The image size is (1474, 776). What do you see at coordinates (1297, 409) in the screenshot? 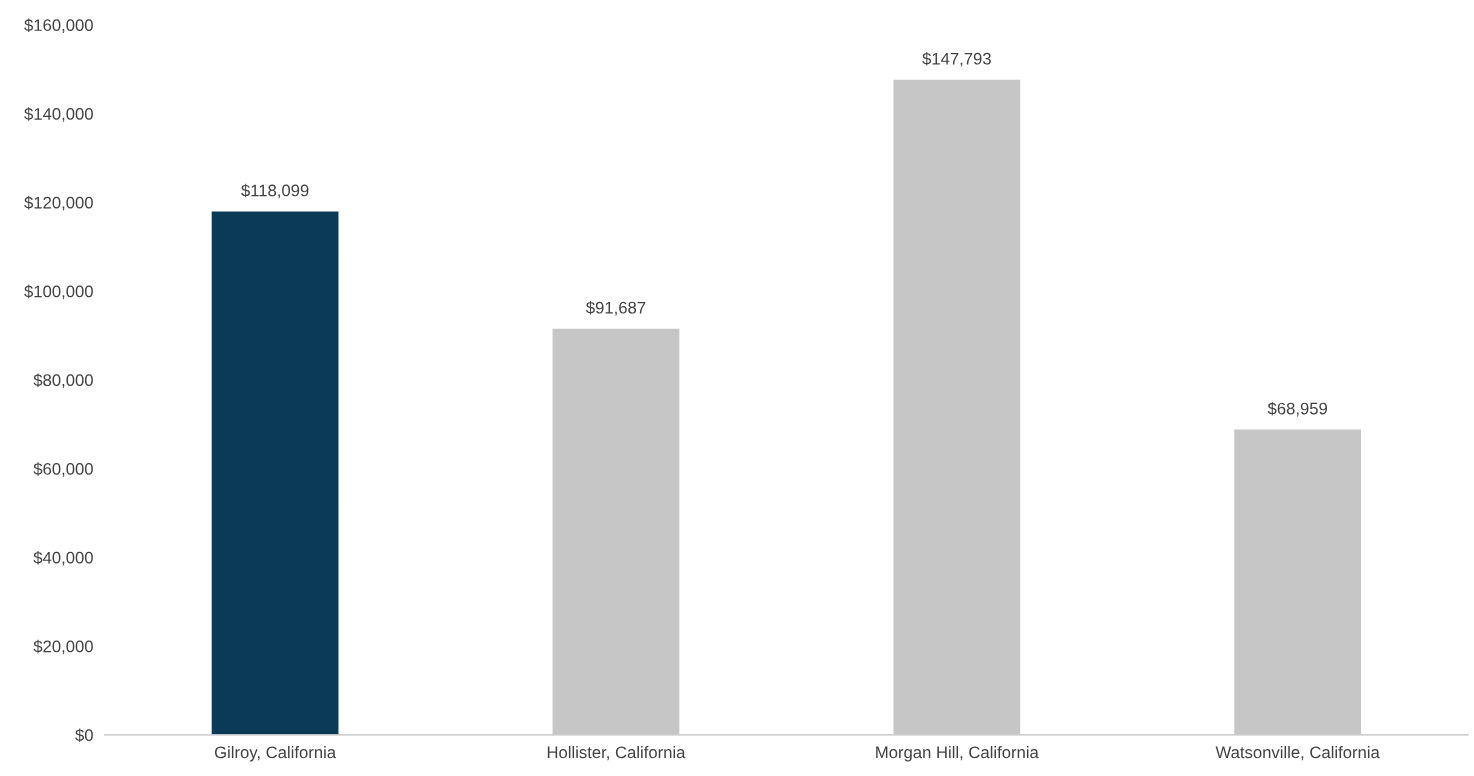
I see `data-label: $68,959` at bounding box center [1297, 409].